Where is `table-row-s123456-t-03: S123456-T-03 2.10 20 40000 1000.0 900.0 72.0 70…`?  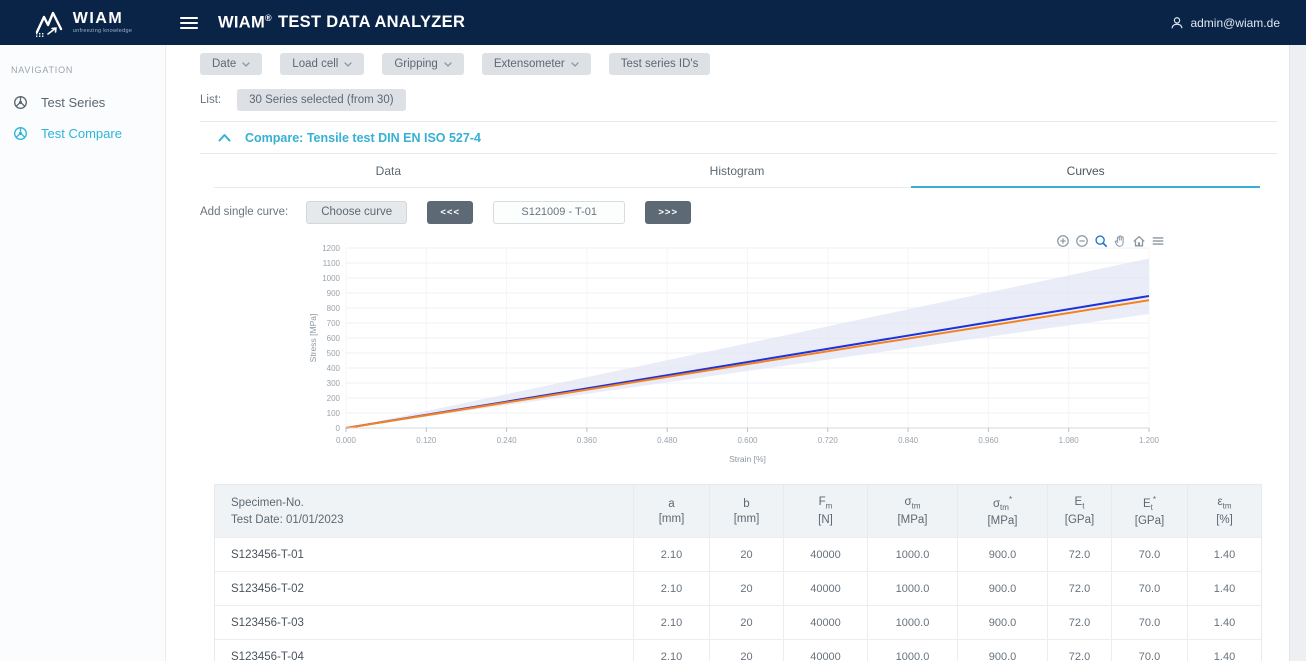
table-row-s123456-t-03: S123456-T-03 2.10 20 40000 1000.0 900.0 72.0 70… is located at coordinates (738, 622).